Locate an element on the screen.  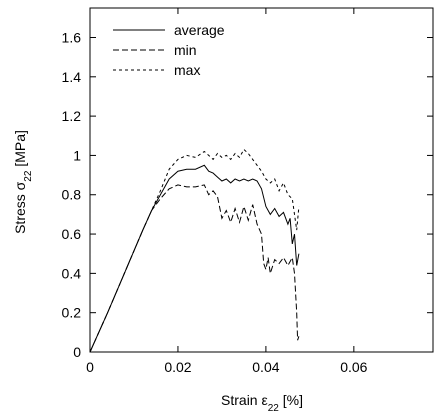
y-tick-label: 1.6 is located at coordinates (72, 37).